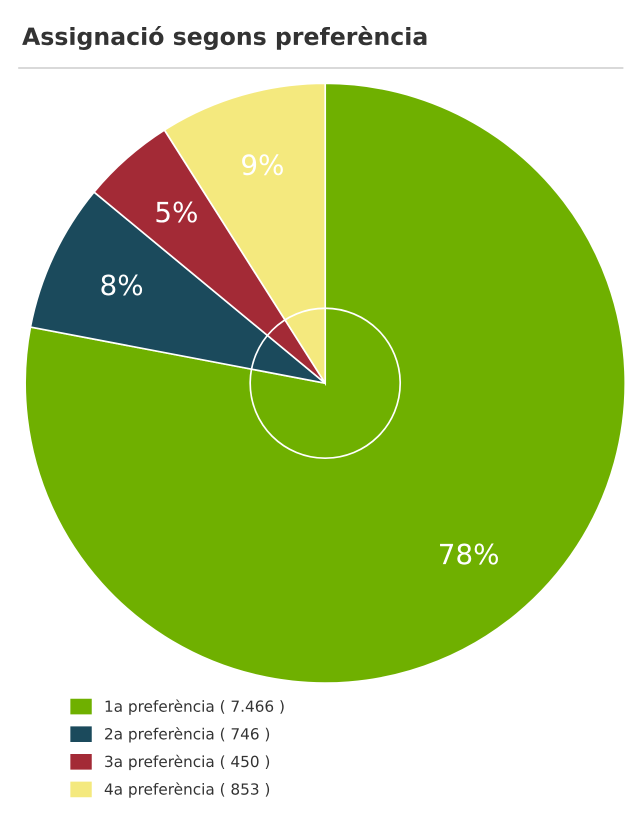  What do you see at coordinates (469, 554) in the screenshot?
I see `data-label: 78%` at bounding box center [469, 554].